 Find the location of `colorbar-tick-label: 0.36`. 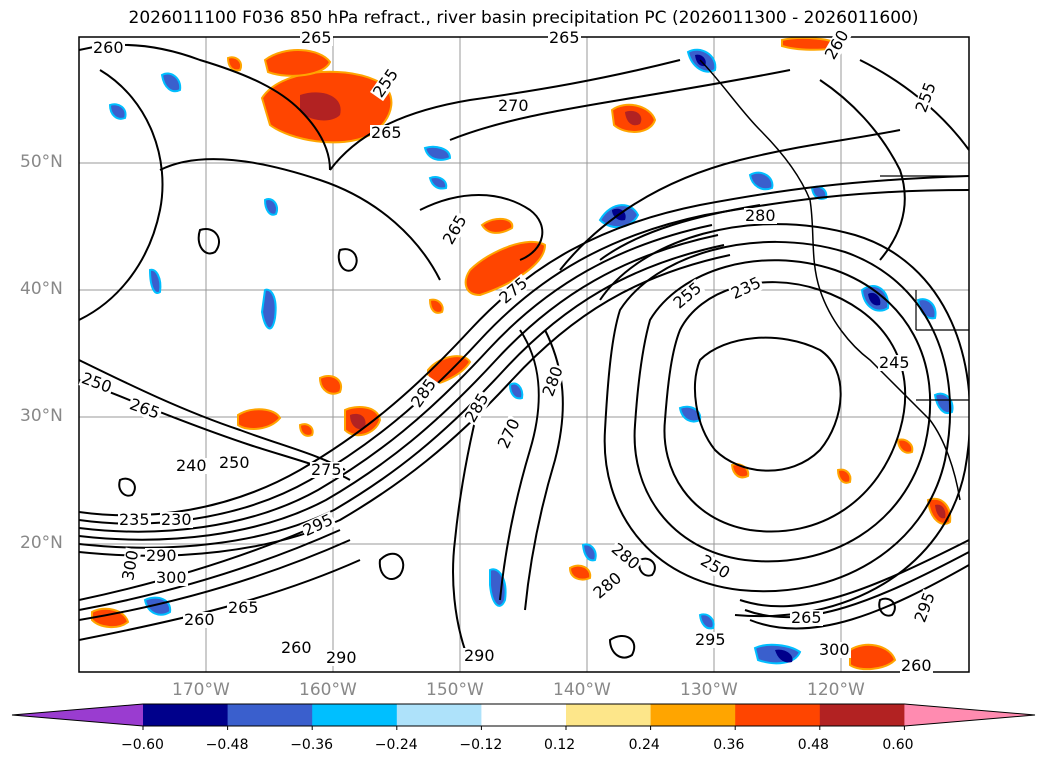

colorbar-tick-label: 0.36 is located at coordinates (729, 745).